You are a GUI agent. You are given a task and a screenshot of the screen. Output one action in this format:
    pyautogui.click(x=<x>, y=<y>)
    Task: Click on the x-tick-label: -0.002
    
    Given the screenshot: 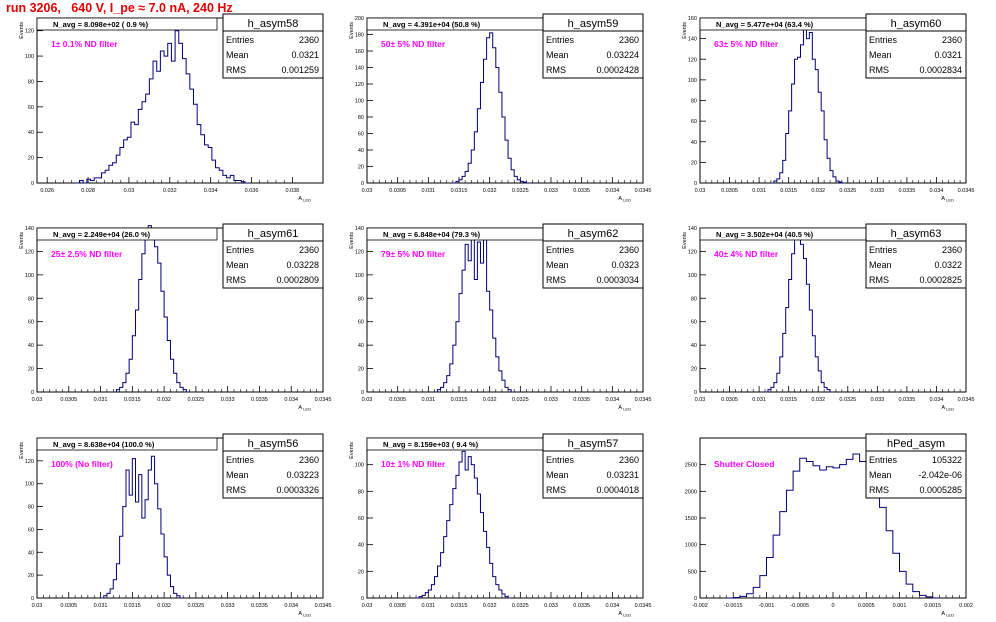 What is the action you would take?
    pyautogui.click(x=700, y=606)
    